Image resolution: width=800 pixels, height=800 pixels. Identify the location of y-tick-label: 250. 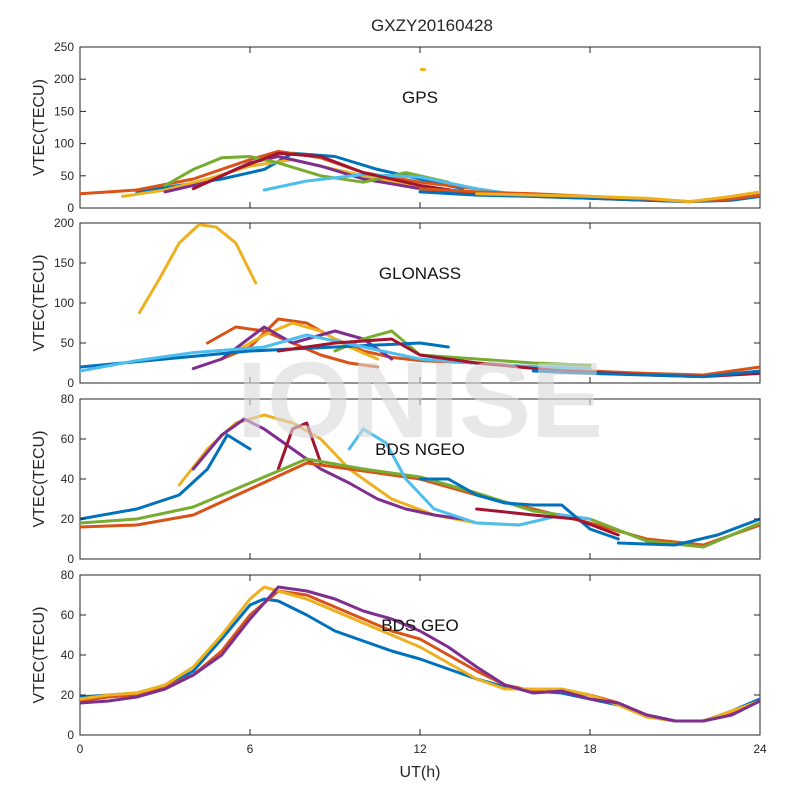
(64, 47).